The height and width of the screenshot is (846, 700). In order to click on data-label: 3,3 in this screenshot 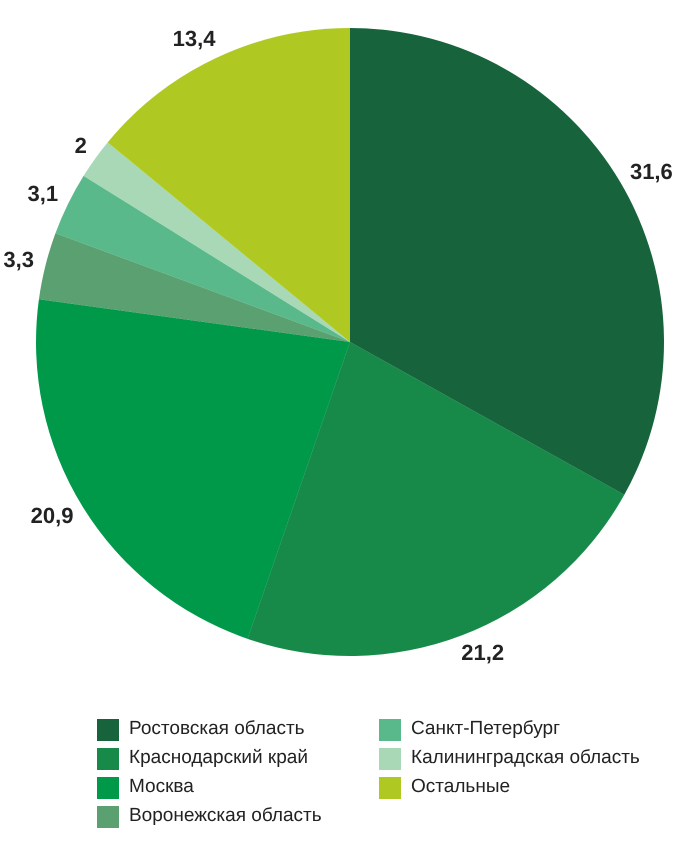, I will do `click(18, 259)`.